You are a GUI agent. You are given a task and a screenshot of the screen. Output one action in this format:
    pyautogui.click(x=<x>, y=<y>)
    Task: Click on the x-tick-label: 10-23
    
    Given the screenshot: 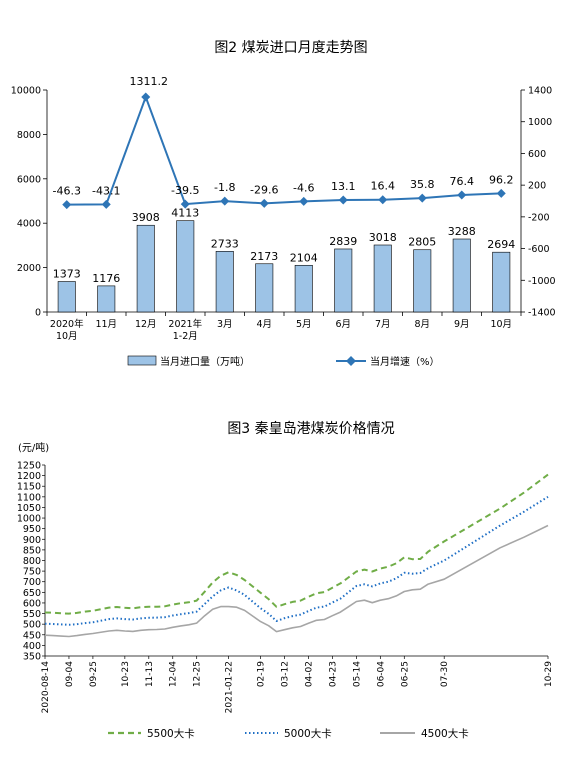 What is the action you would take?
    pyautogui.click(x=126, y=674)
    